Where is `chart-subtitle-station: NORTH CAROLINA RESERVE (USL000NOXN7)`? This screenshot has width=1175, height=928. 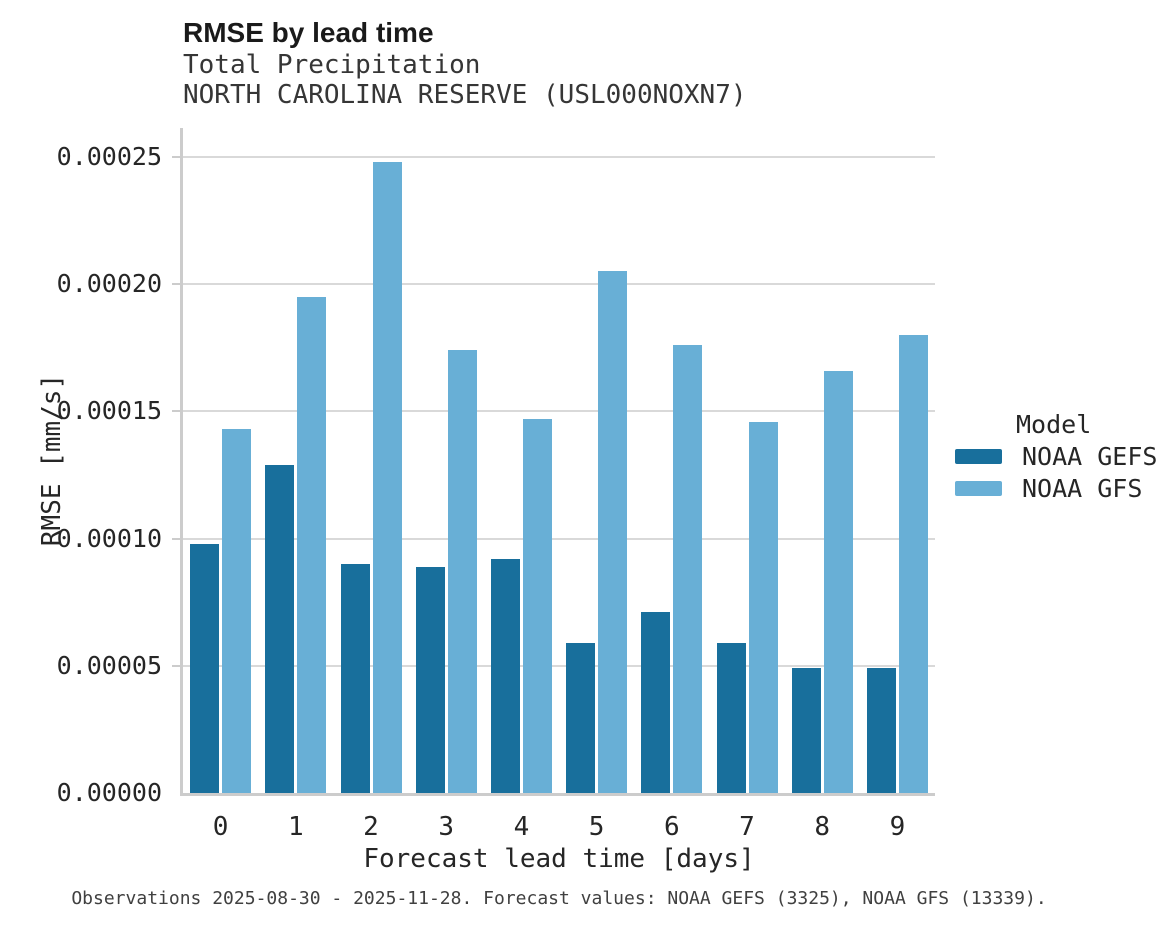
chart-subtitle-station: NORTH CAROLINA RESERVE (USL000NOXN7) is located at coordinates (465, 95).